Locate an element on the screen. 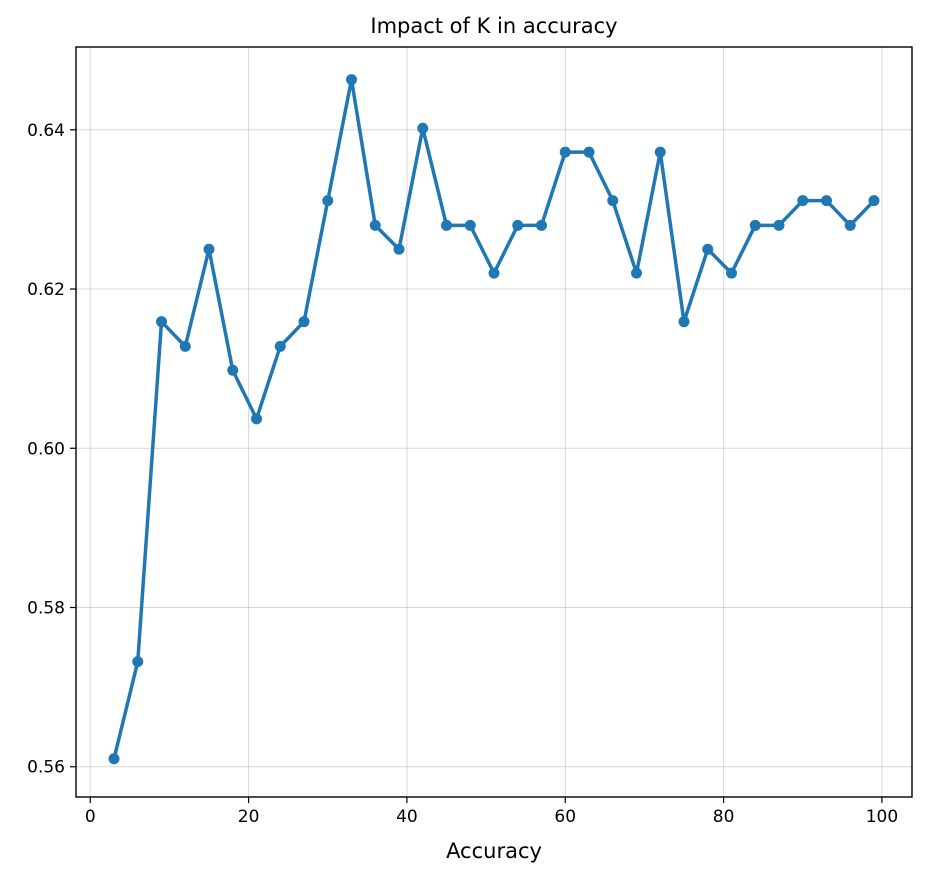 This screenshot has width=926, height=879. y-tick-label: 0.56 is located at coordinates (46, 768).